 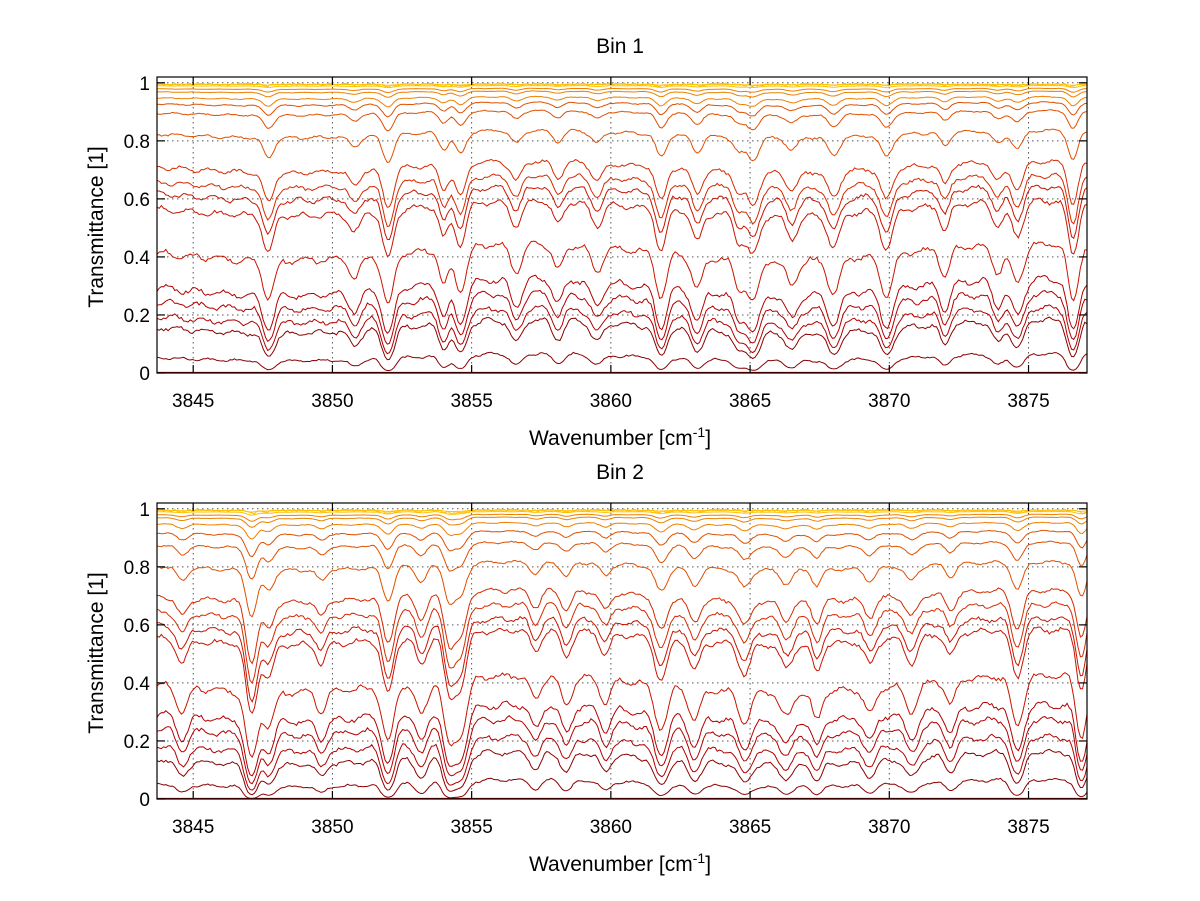 I want to click on chart-title: Bin 1, so click(x=620, y=46).